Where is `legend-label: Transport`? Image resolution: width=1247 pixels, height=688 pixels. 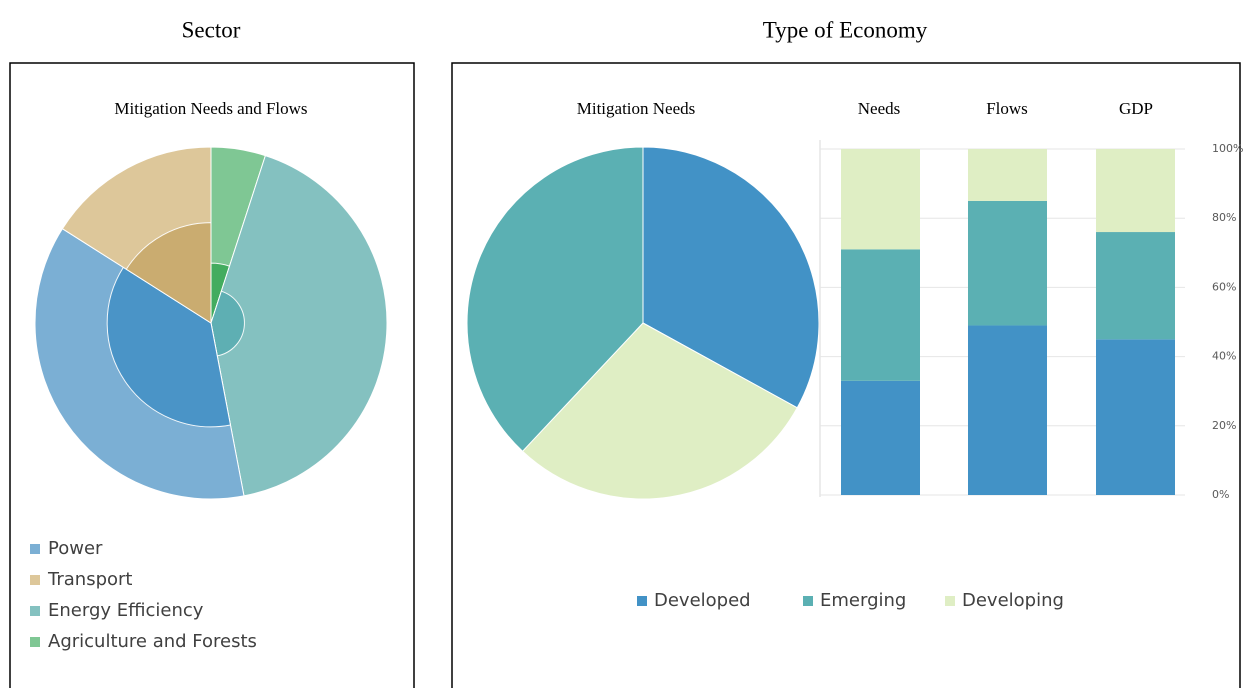
legend-label: Transport is located at coordinates (89, 579).